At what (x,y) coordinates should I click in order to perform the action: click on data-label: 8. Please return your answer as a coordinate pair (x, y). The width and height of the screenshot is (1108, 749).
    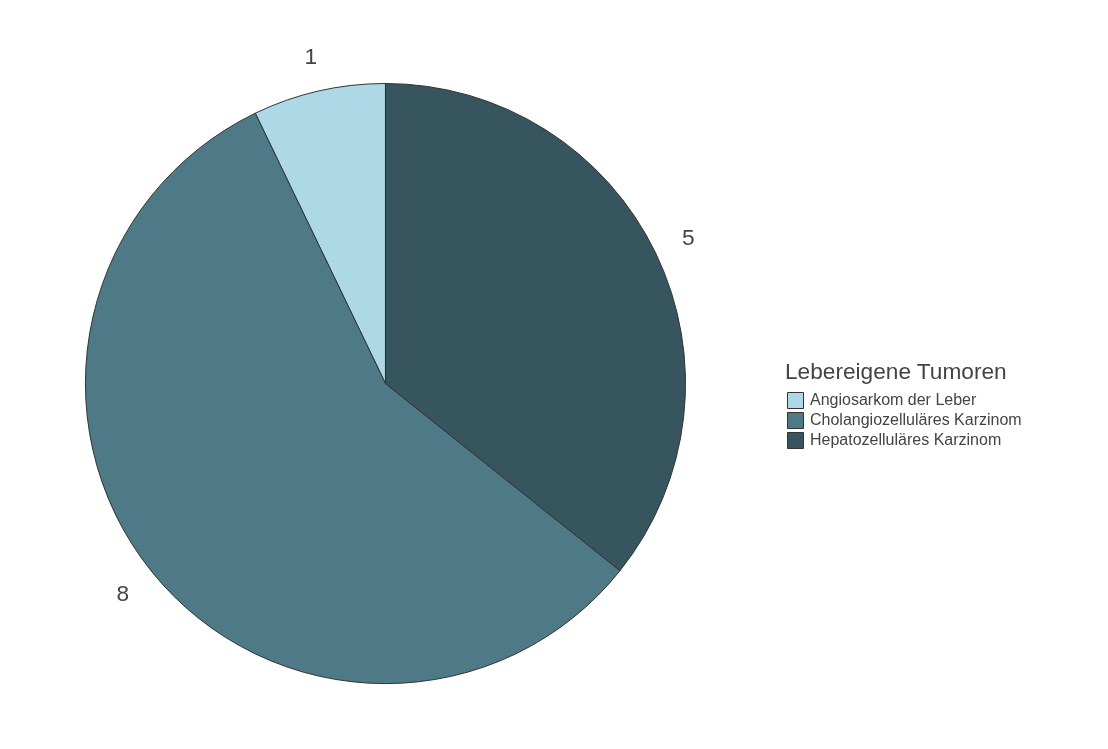
    Looking at the image, I should click on (123, 592).